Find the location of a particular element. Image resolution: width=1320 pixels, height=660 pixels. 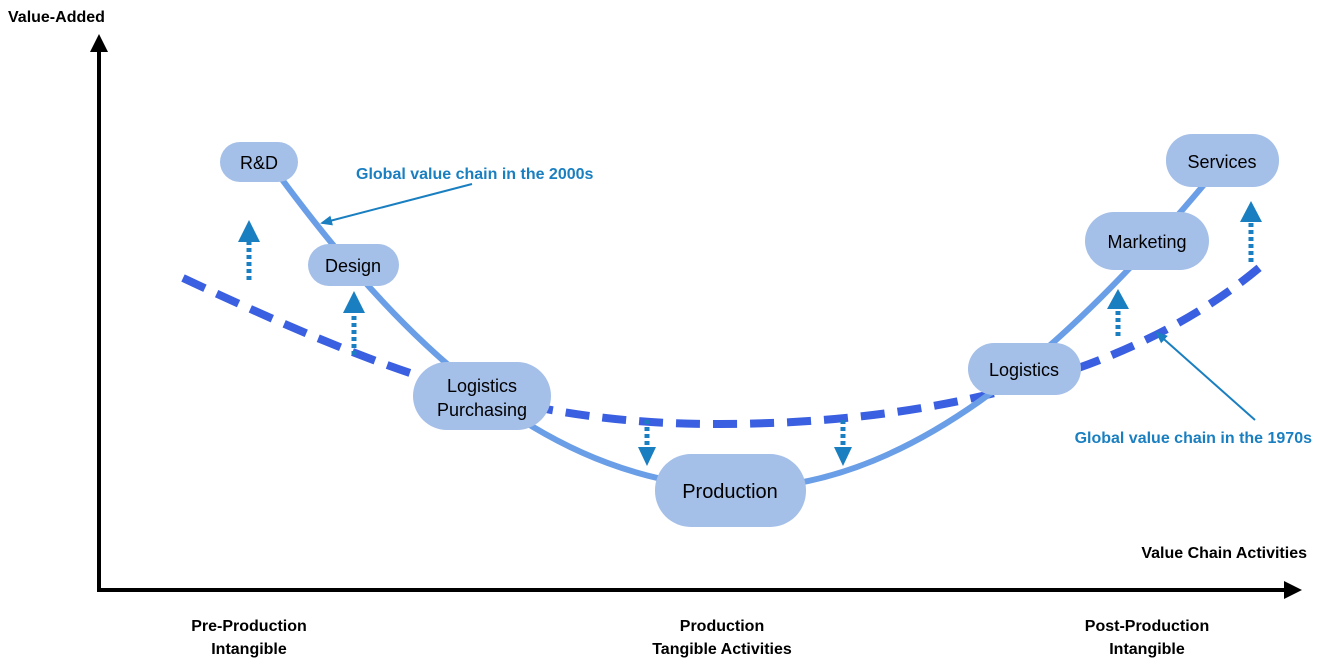

node-production: Production is located at coordinates (730, 490).